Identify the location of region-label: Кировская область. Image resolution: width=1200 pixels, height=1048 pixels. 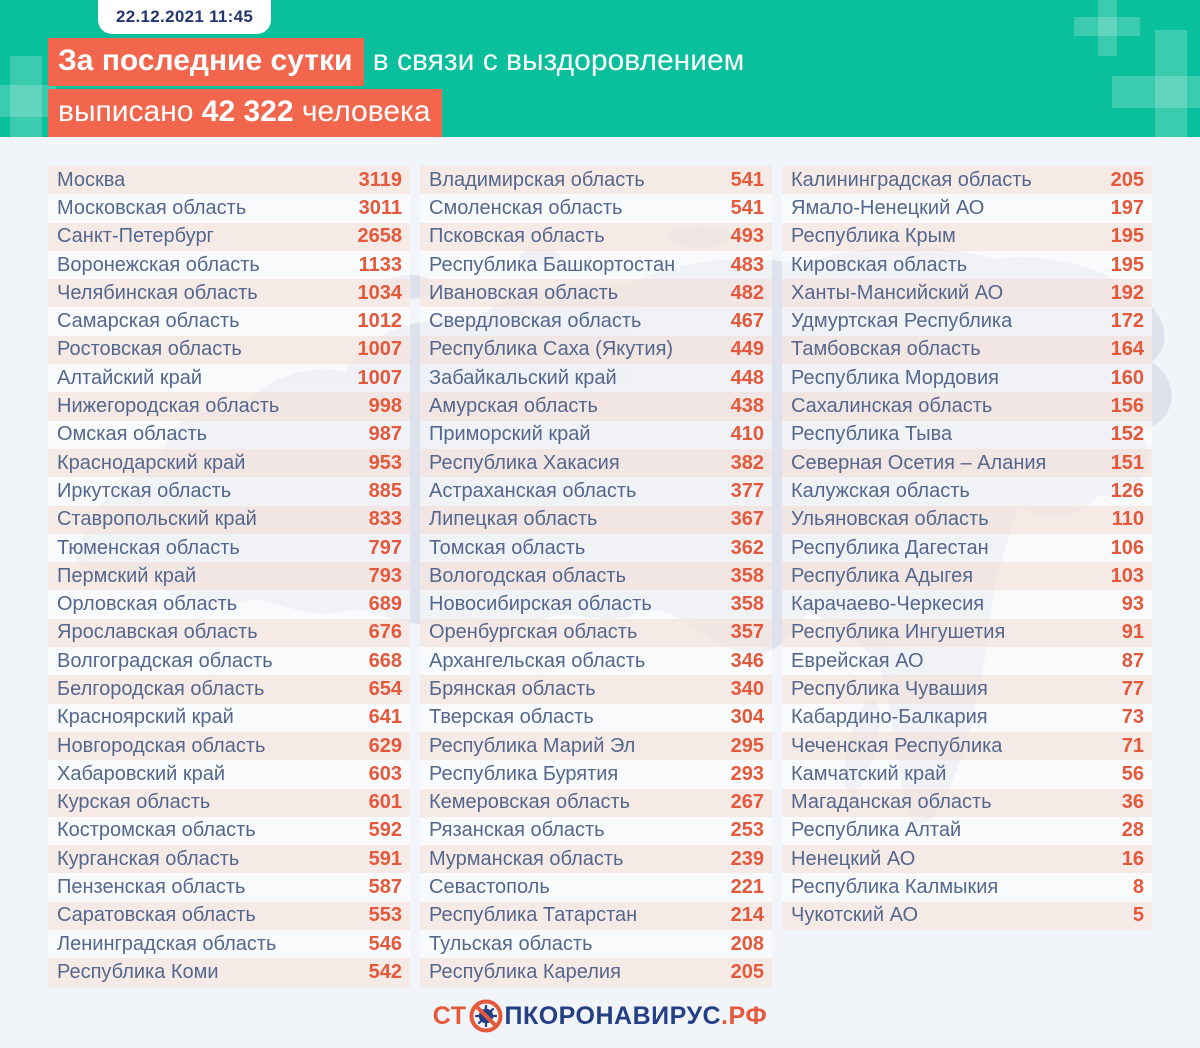
(879, 264).